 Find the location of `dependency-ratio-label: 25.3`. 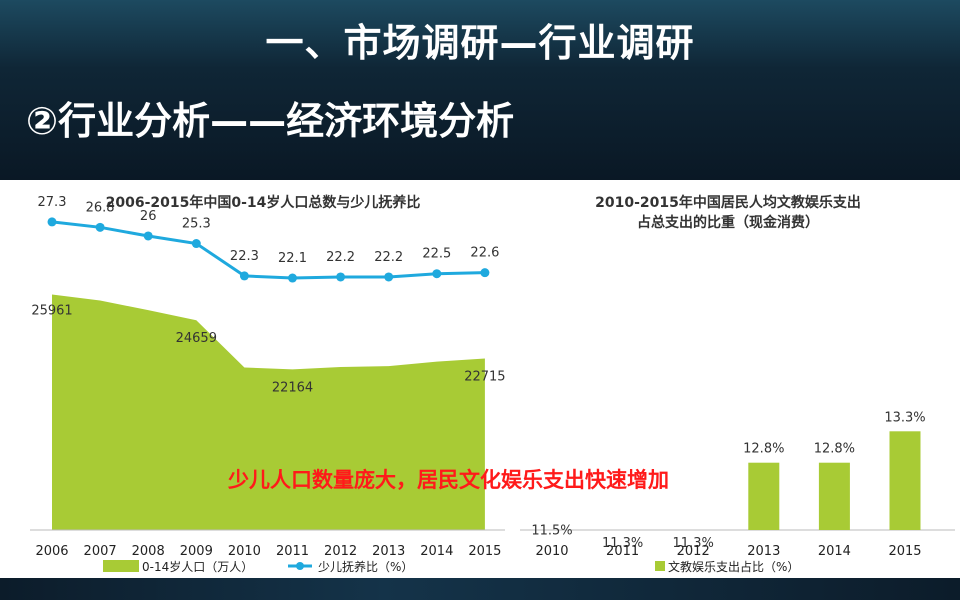

dependency-ratio-label: 25.3 is located at coordinates (196, 224).